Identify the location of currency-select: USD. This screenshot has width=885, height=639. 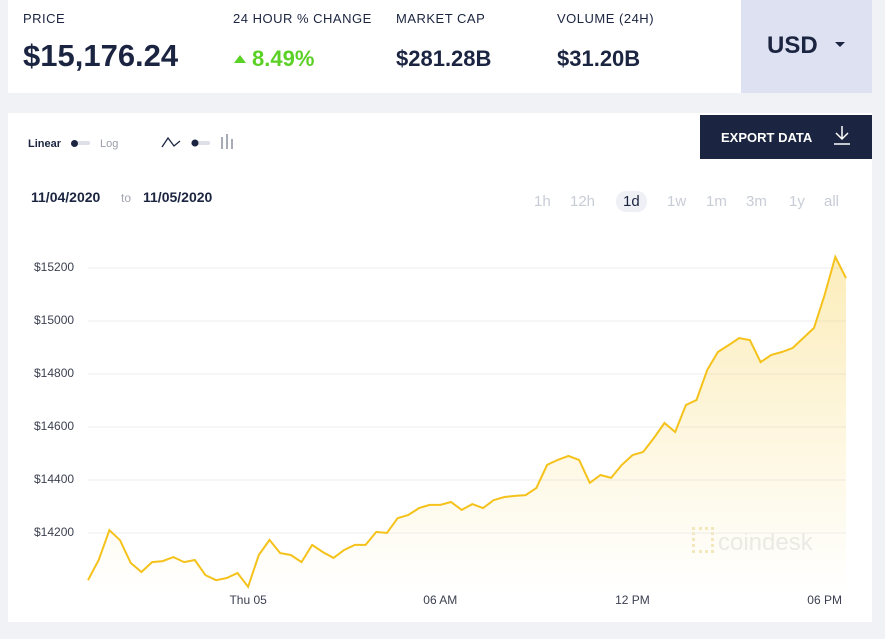
(806, 46).